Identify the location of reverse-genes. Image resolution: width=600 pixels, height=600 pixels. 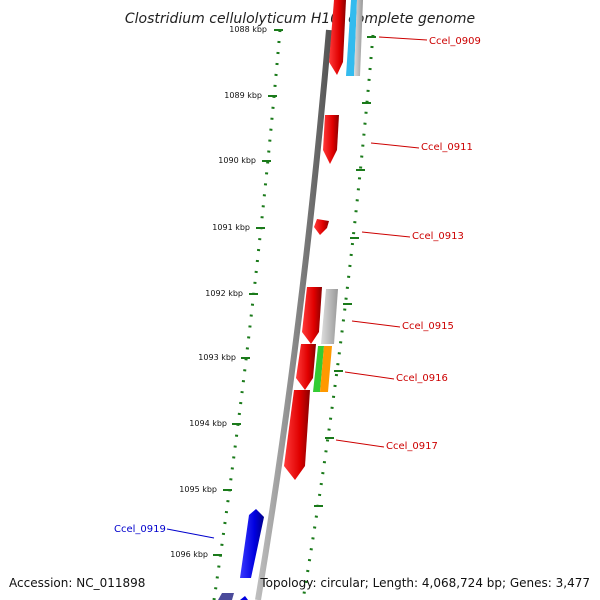
(241, 554).